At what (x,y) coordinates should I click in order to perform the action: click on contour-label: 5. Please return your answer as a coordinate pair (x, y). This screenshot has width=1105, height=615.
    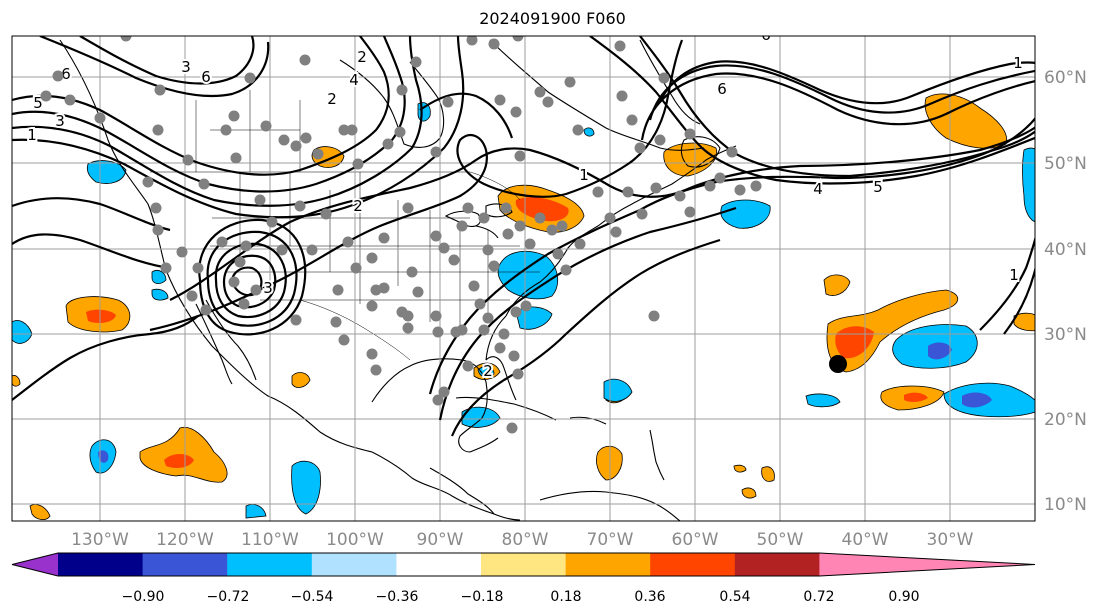
    Looking at the image, I should click on (878, 187).